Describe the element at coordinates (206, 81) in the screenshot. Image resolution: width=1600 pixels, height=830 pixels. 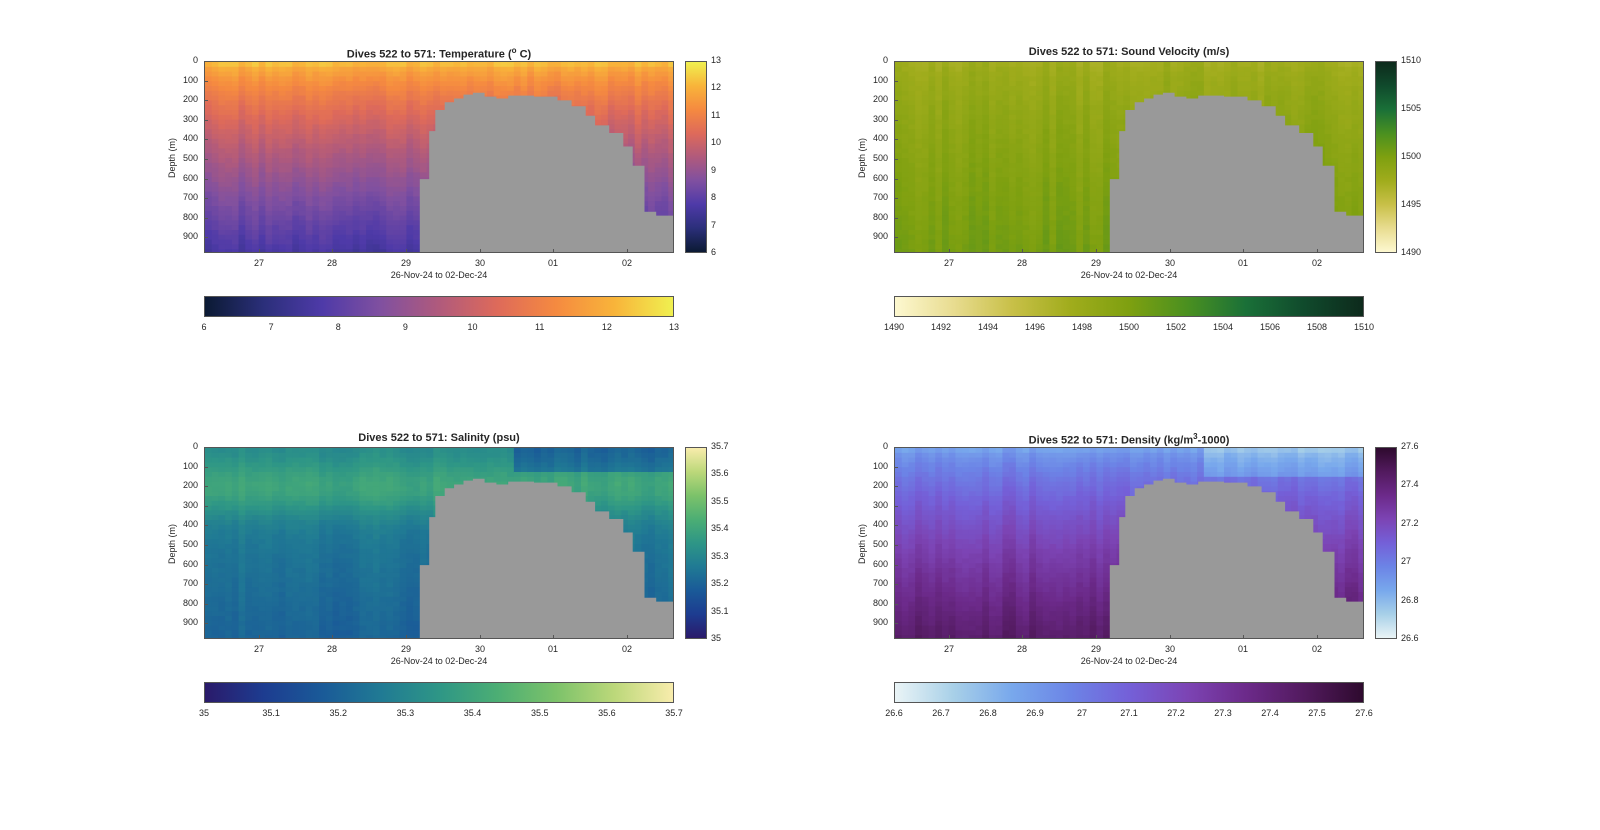
I see `y-tick-mark` at that location.